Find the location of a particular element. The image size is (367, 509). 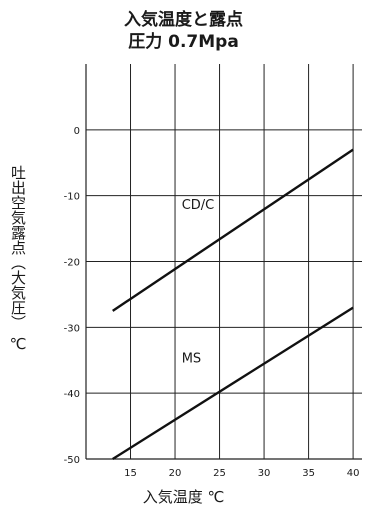

chart-title: 入気温度と露点 is located at coordinates (183, 20).